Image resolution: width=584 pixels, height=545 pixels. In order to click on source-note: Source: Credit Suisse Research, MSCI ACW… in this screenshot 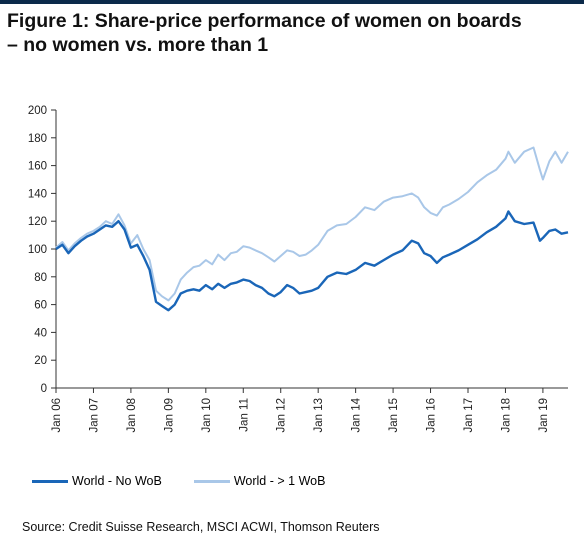, I will do `click(201, 527)`.